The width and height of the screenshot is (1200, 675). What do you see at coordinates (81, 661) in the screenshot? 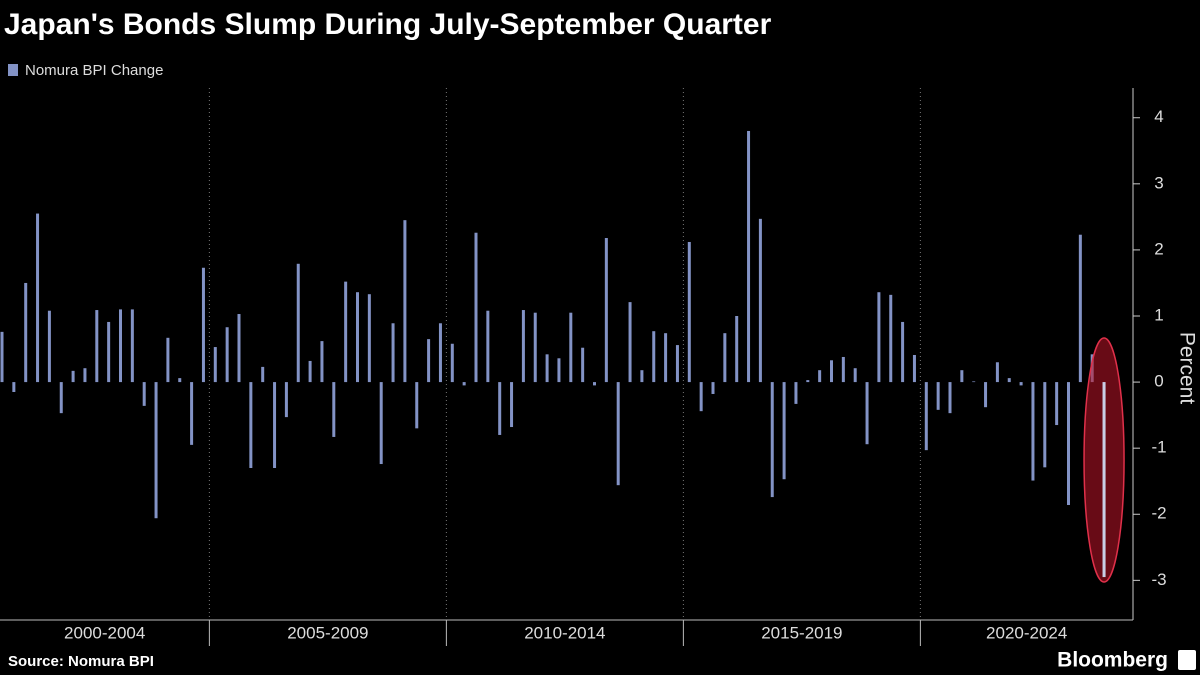
I see `source: Source: Nomura BPI` at bounding box center [81, 661].